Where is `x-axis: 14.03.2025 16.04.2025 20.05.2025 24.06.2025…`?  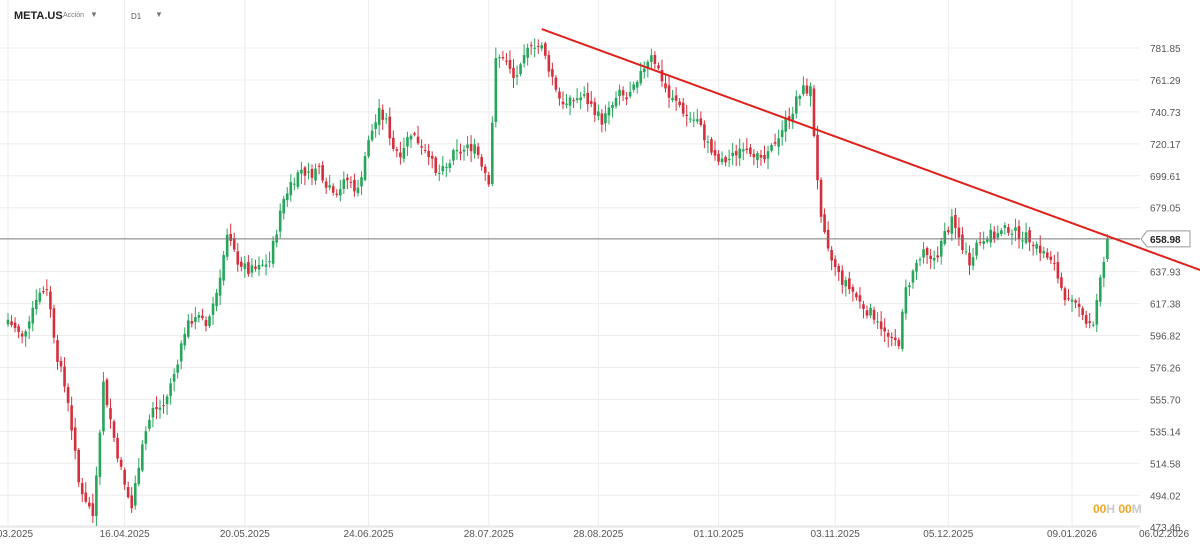 x-axis: 14.03.2025 16.04.2025 20.05.2025 24.06.2025… is located at coordinates (594, 534).